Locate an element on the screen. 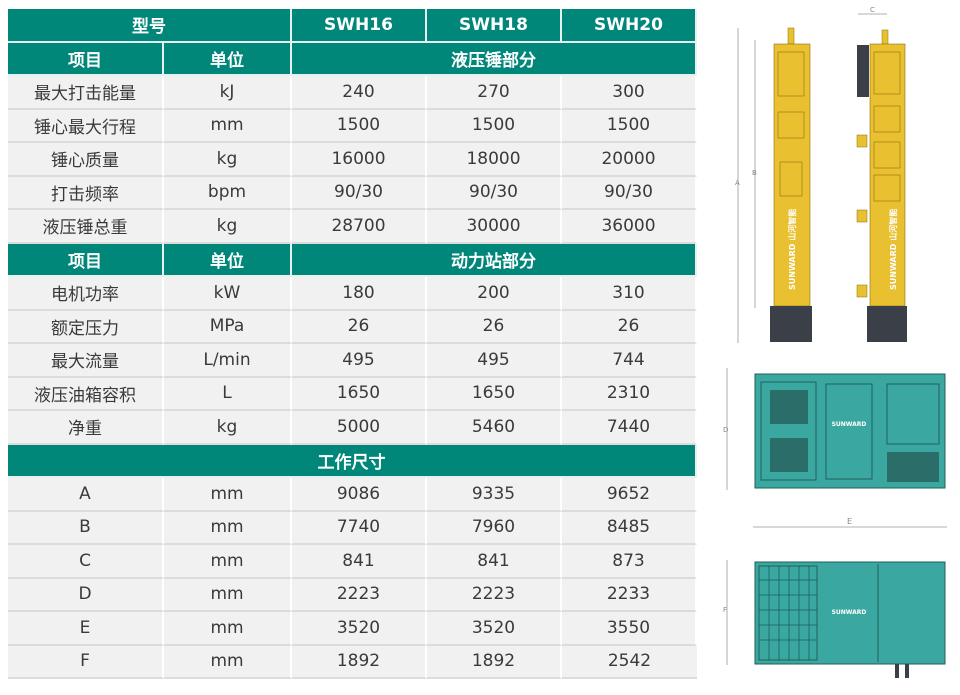 The image size is (960, 695). row-label: 液压油箱容积 is located at coordinates (86, 394).